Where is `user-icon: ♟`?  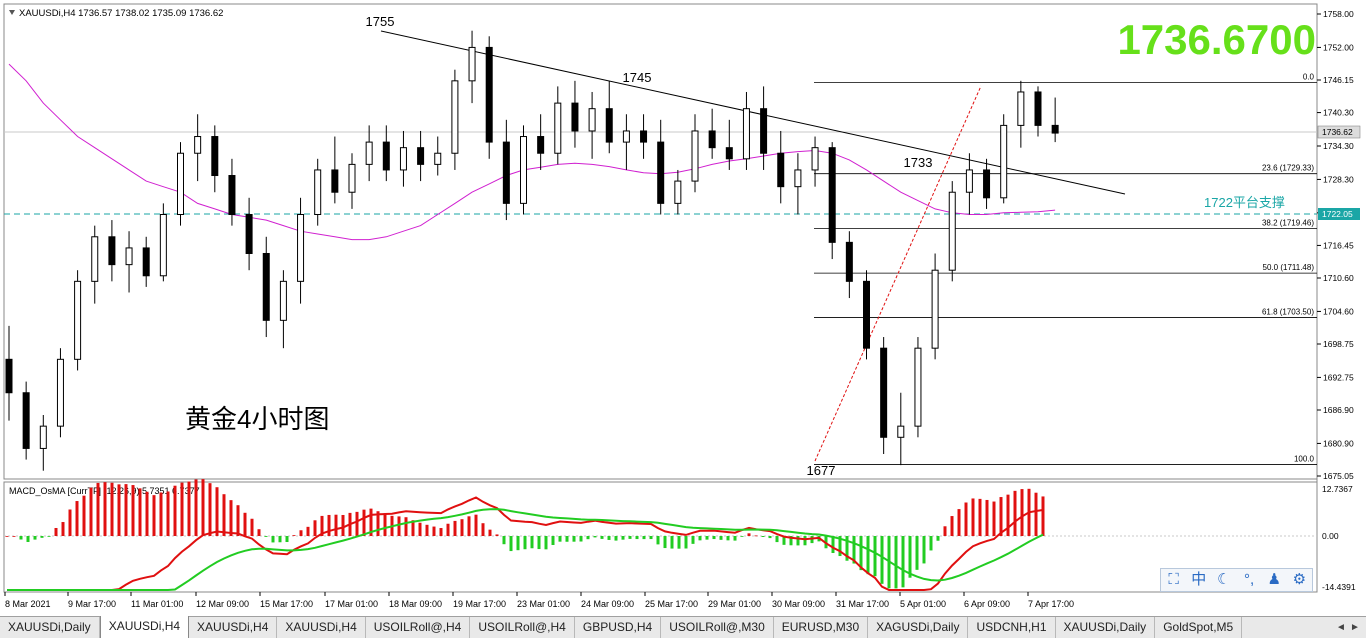
user-icon: ♟ is located at coordinates (1274, 579).